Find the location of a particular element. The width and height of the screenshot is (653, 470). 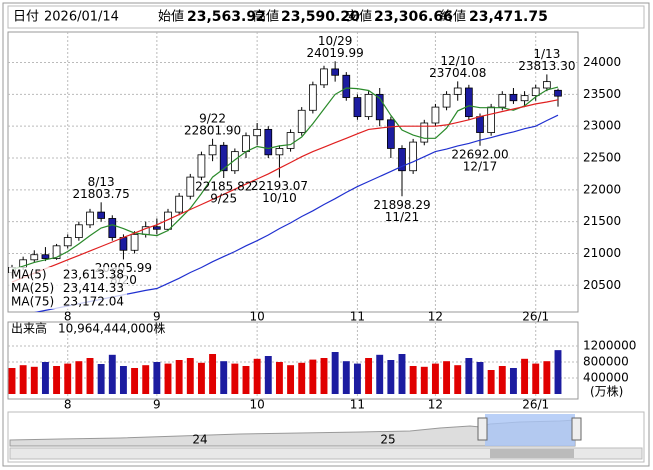

scrollbar-thumb is located at coordinates (532, 453).